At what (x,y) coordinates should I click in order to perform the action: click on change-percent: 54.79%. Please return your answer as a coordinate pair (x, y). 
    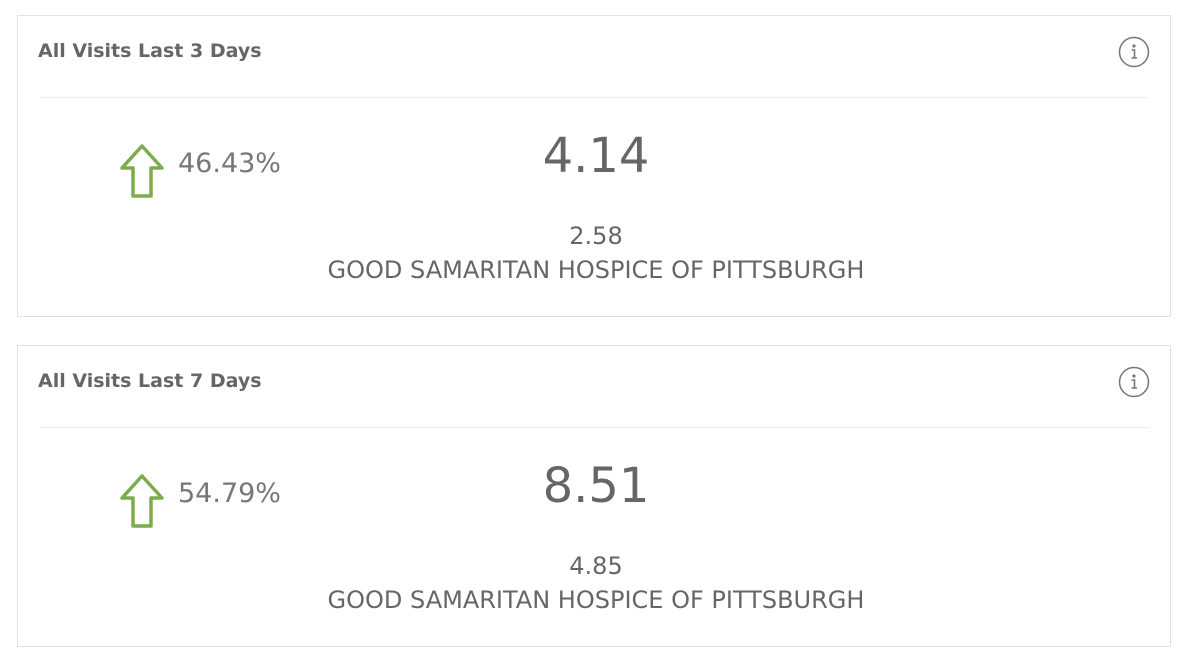
    Looking at the image, I should click on (229, 493).